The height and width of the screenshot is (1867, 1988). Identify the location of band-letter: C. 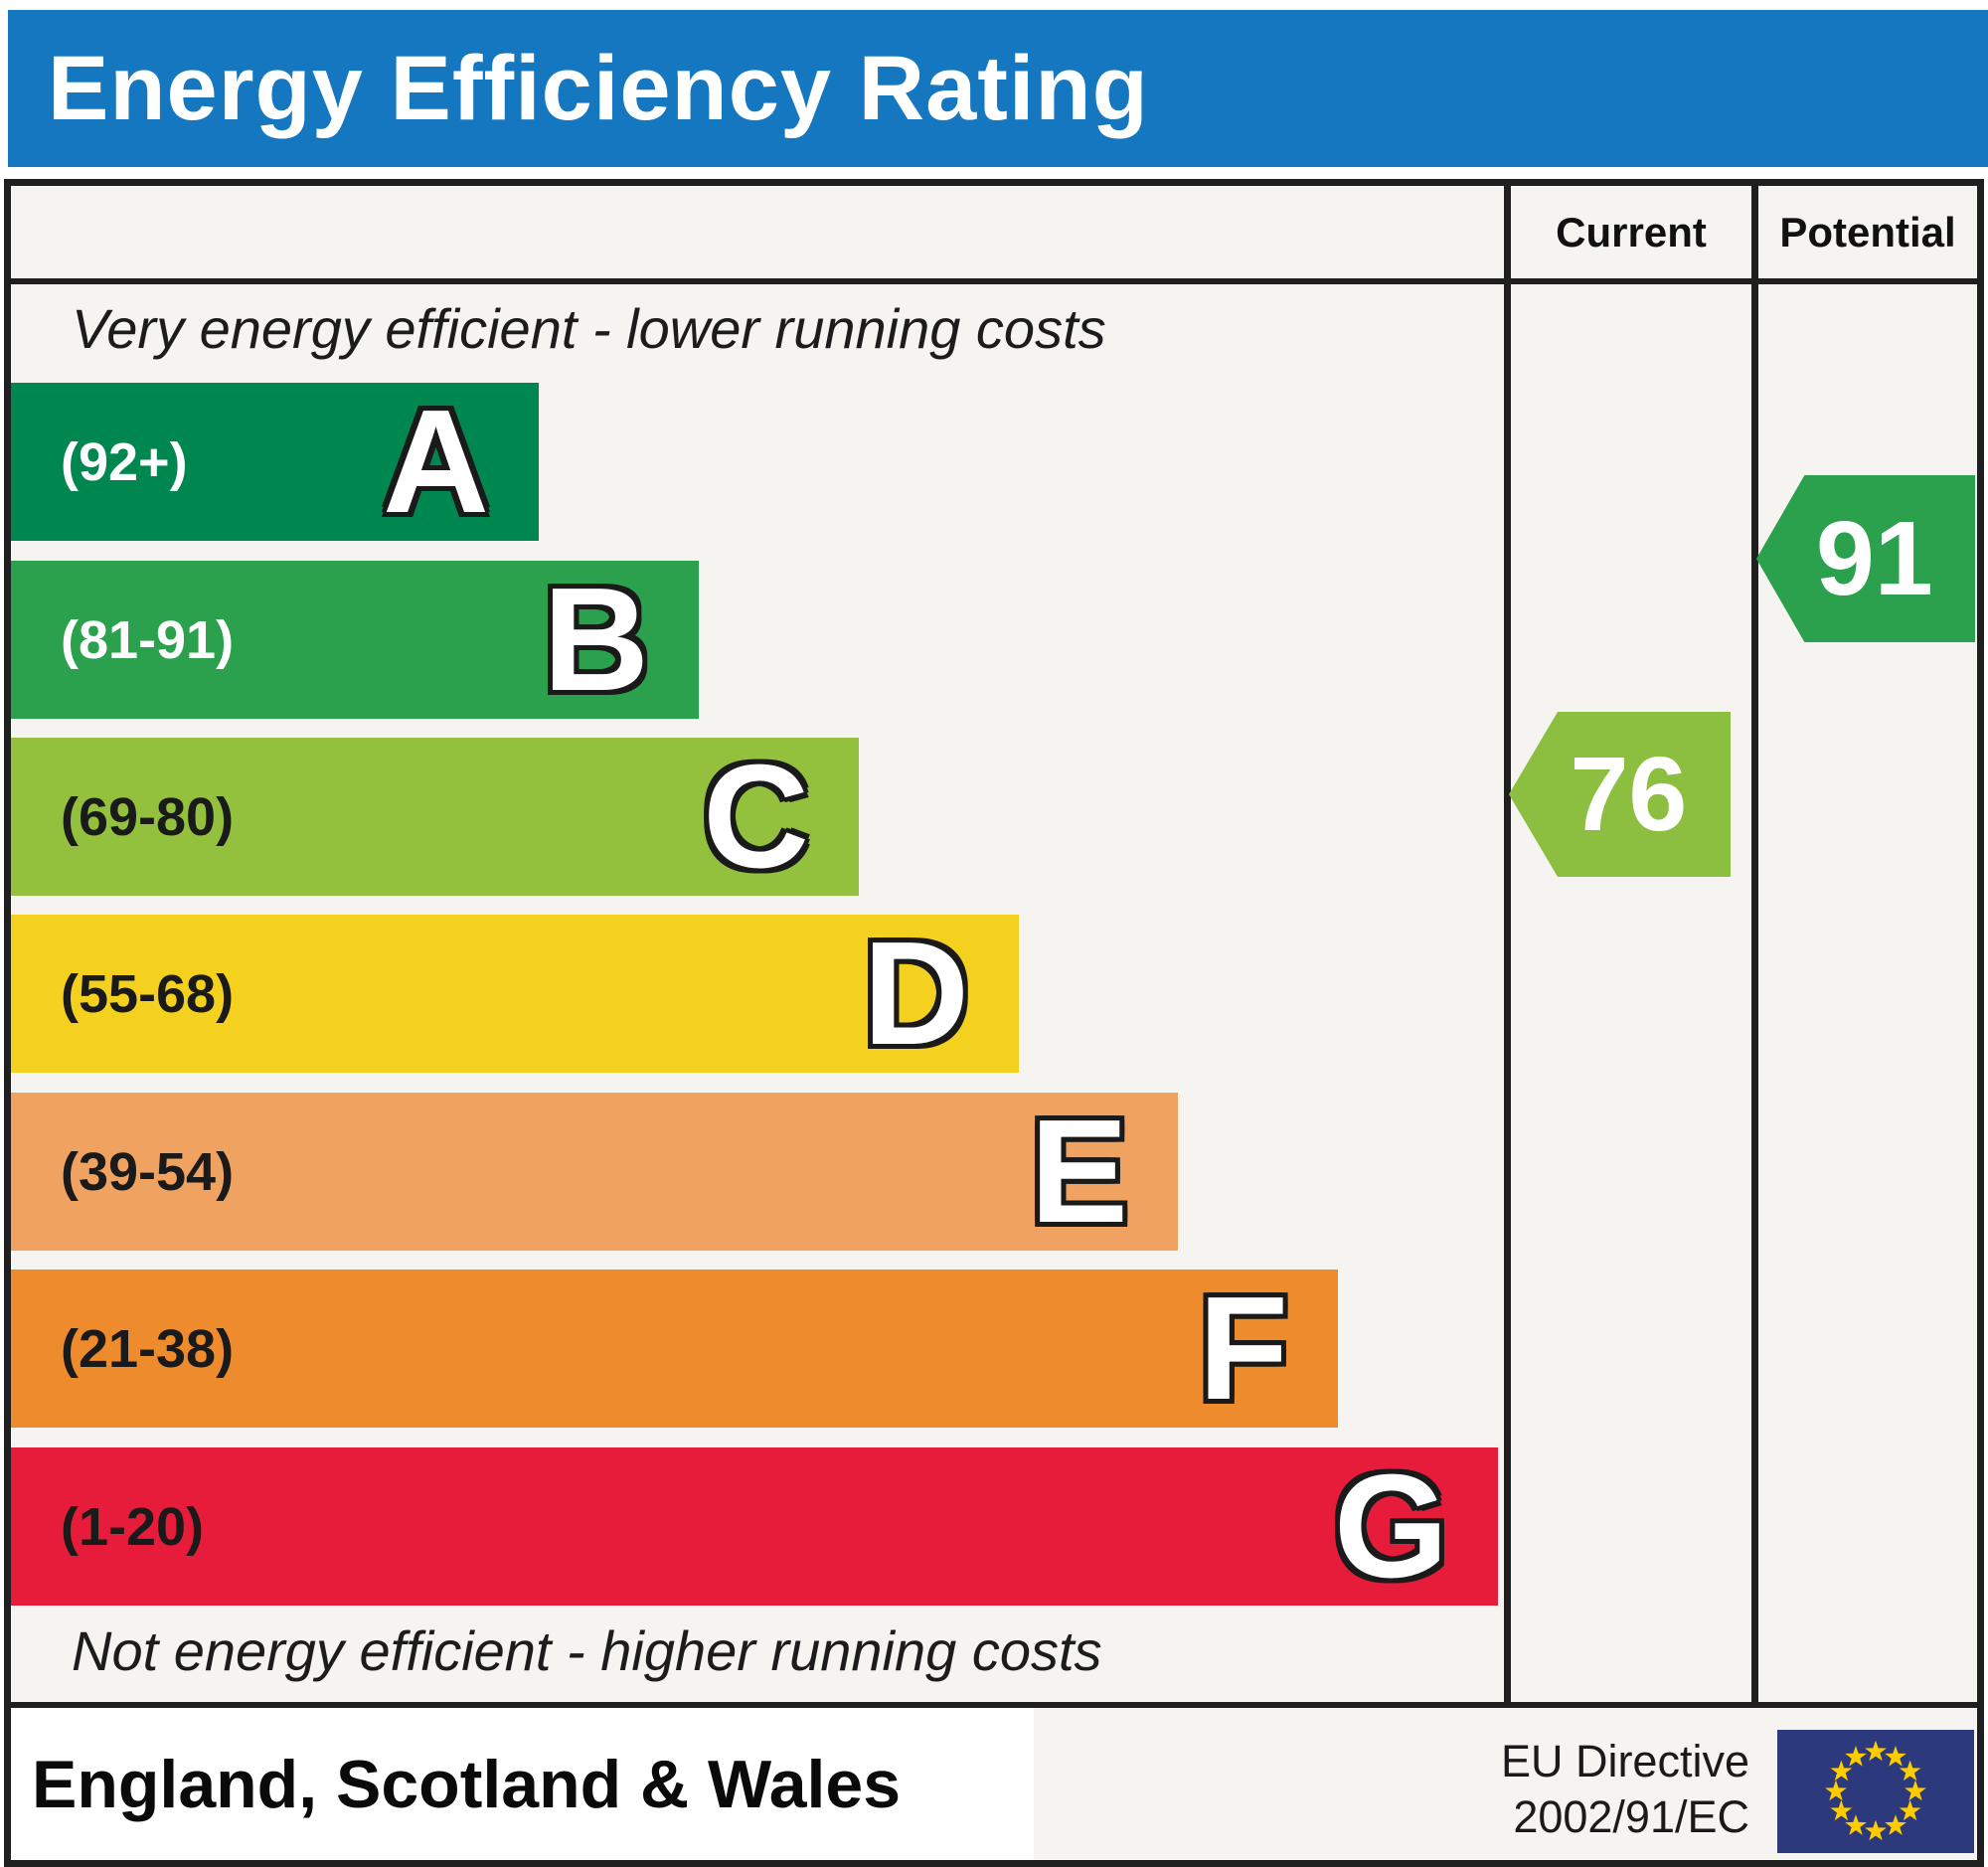
(756, 816).